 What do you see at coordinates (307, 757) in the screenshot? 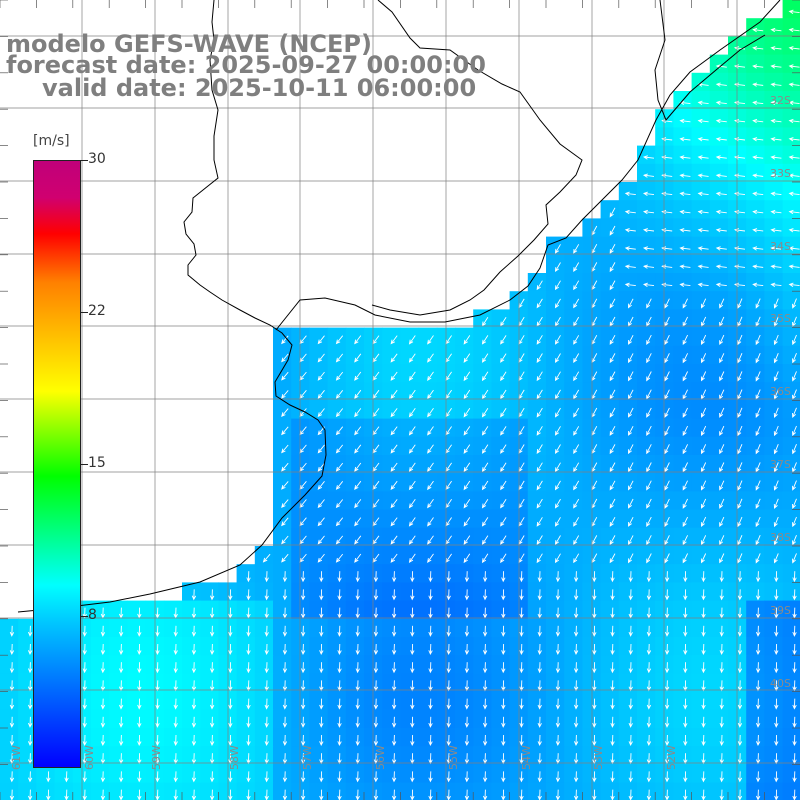
I see `lon-label: 57W` at bounding box center [307, 757].